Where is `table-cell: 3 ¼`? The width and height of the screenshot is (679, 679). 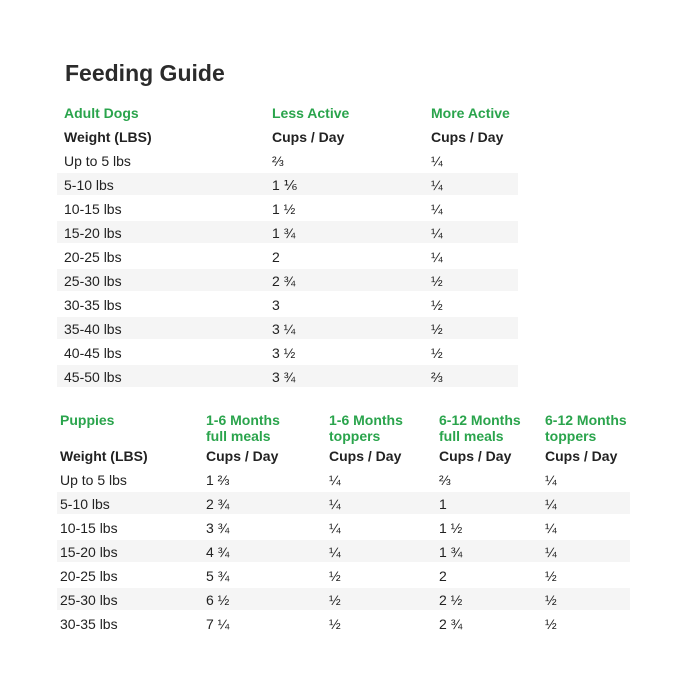
table-cell: 3 ¼ is located at coordinates (284, 329).